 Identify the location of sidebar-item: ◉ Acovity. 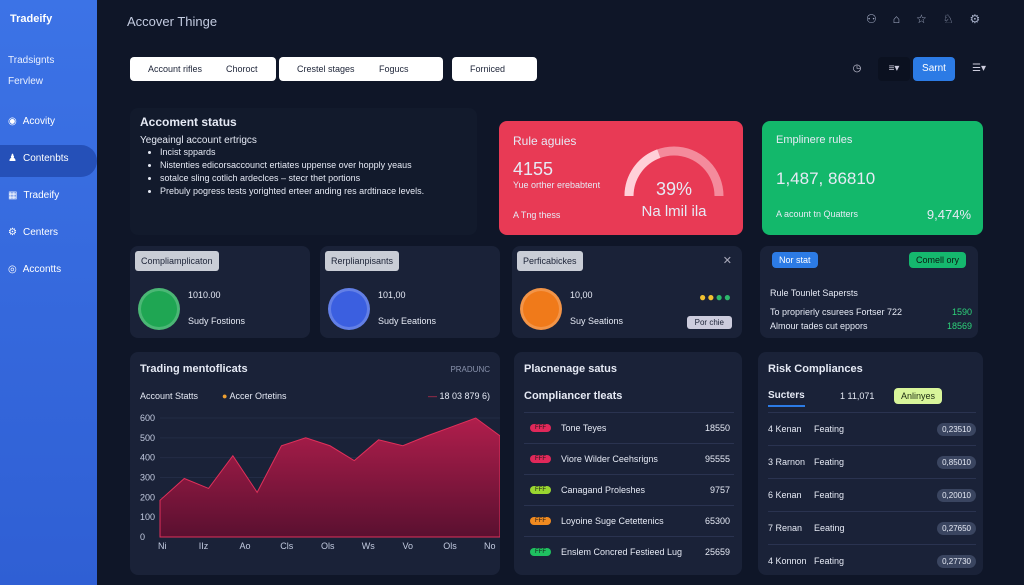
(31, 121).